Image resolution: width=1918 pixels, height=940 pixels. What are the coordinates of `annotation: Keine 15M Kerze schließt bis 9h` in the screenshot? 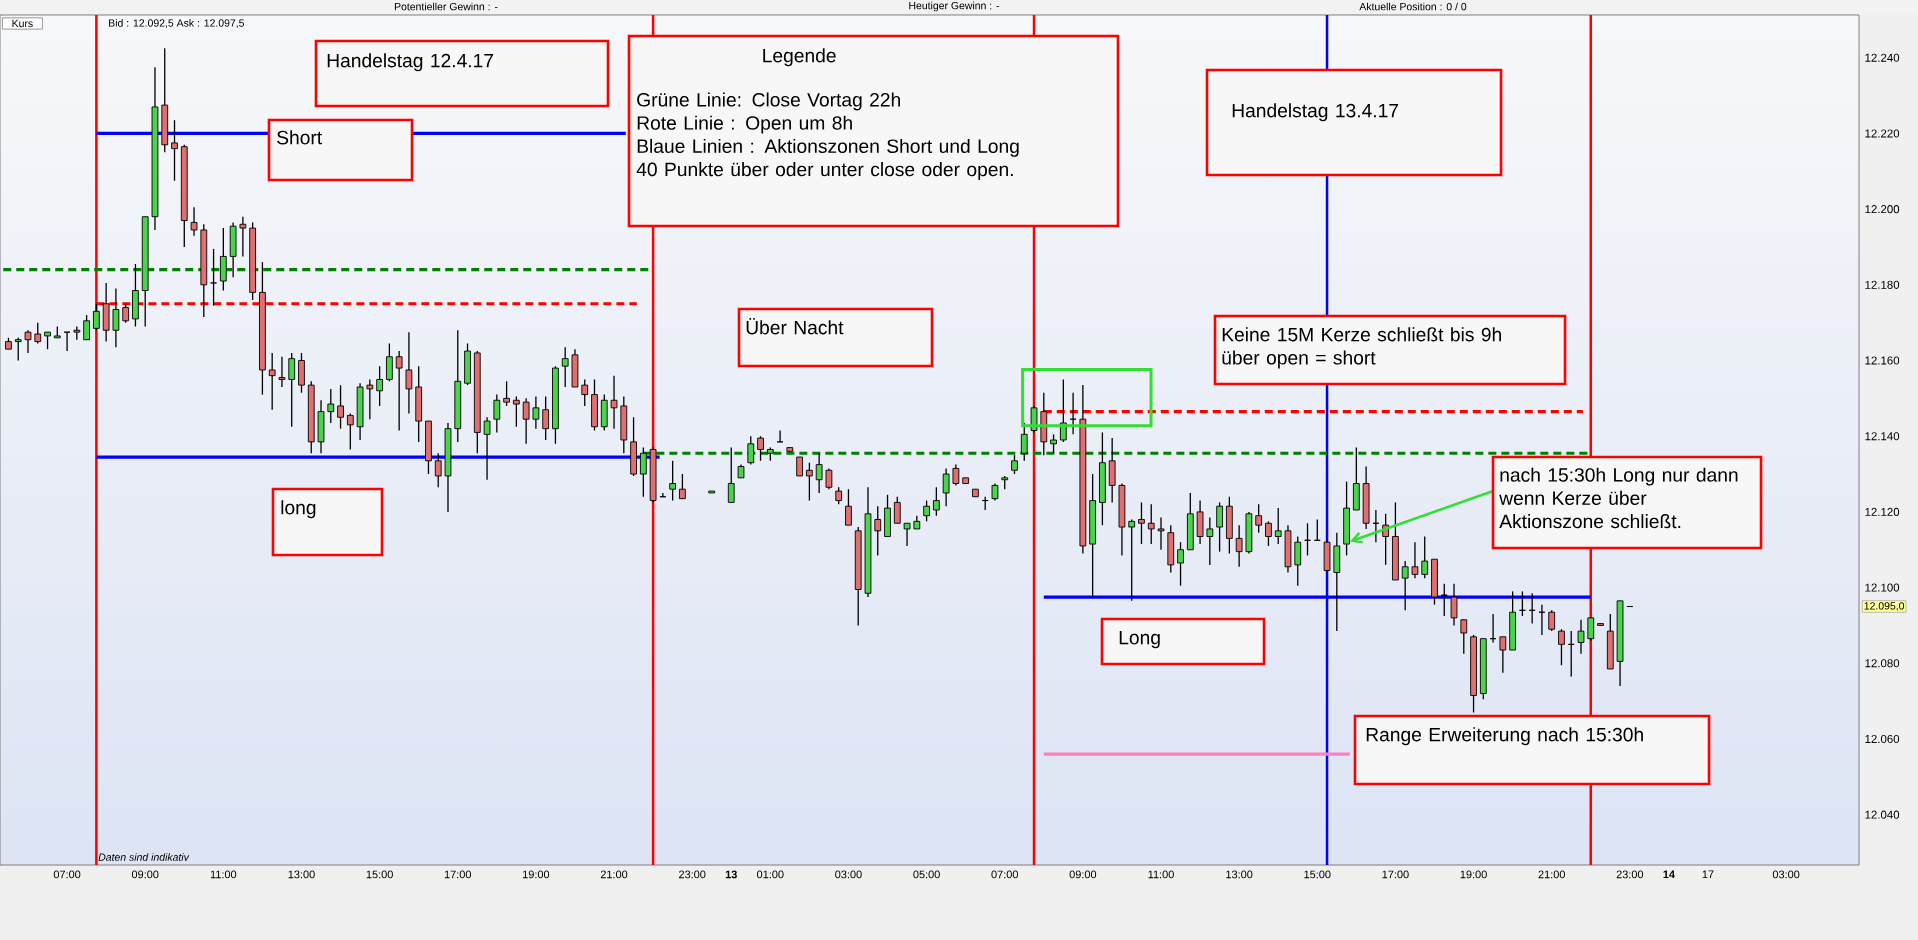 It's located at (1361, 334).